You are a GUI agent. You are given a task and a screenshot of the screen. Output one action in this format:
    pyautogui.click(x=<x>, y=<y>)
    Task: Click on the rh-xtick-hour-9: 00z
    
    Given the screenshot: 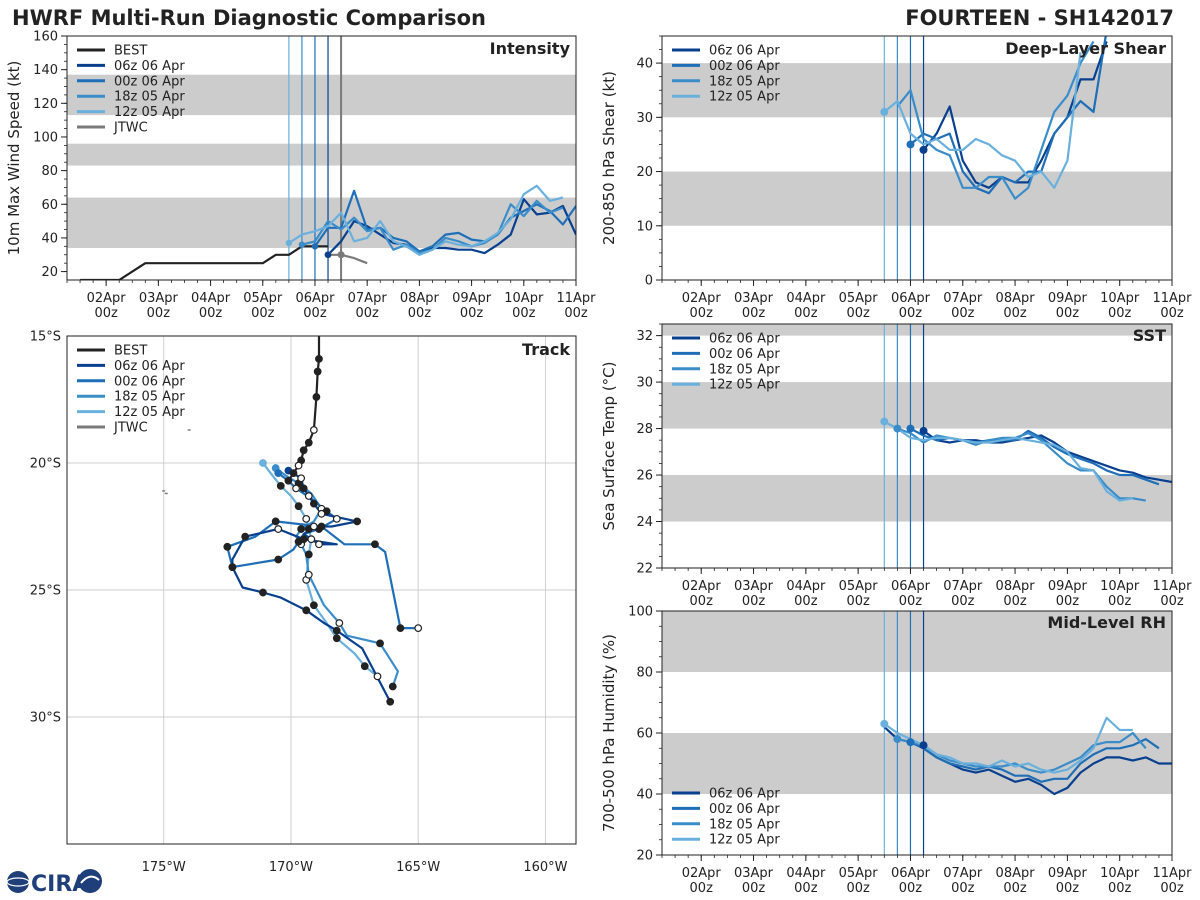 What is the action you would take?
    pyautogui.click(x=1172, y=888)
    